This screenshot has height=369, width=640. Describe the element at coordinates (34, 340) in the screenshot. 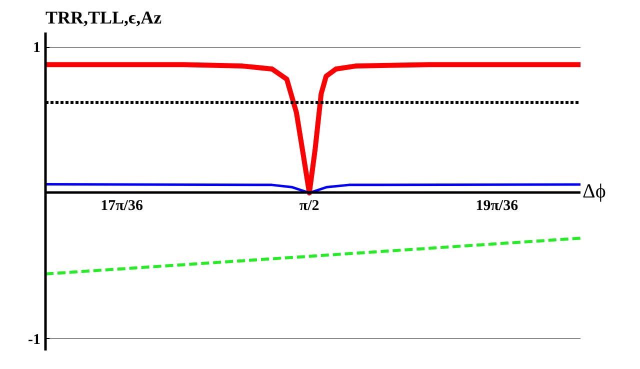

I see `y-tick-label: -1` at that location.